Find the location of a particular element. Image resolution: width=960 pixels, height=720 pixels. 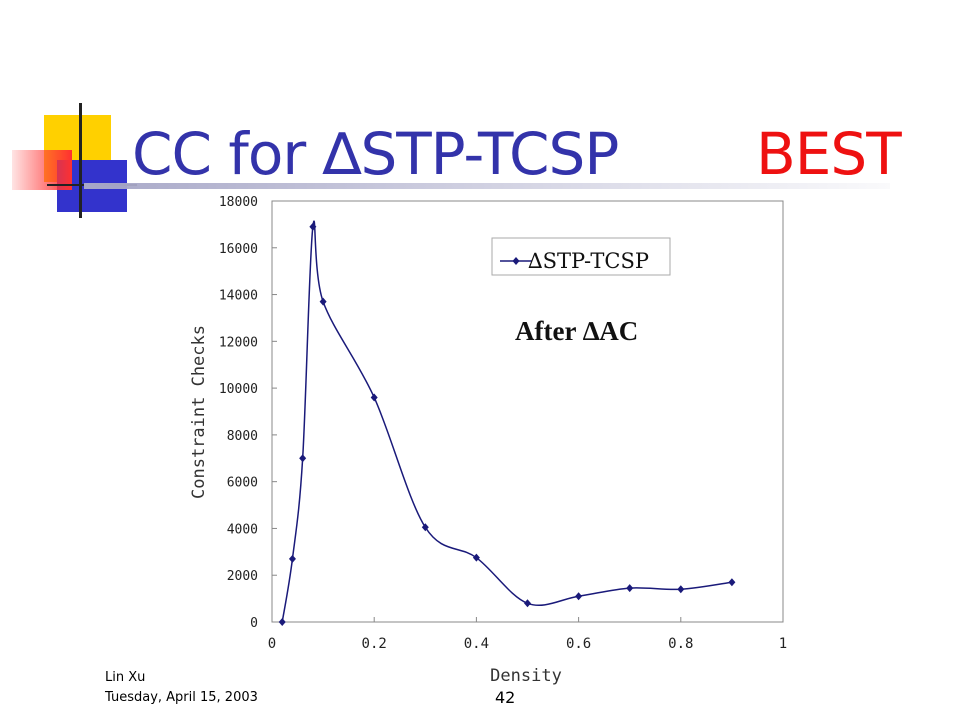

title-main: STP-TCSP is located at coordinates (489, 154).